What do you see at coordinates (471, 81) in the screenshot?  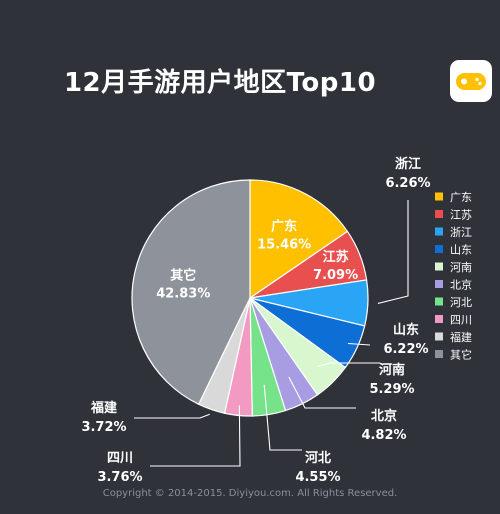 I see `gamepad-logo-icon` at bounding box center [471, 81].